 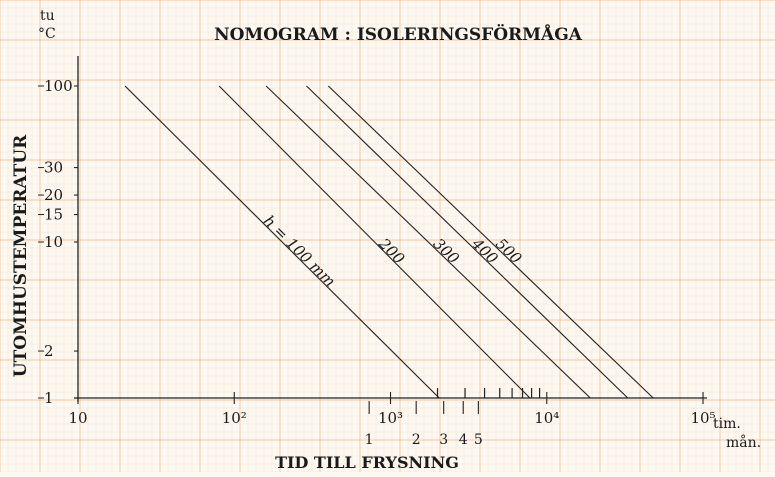 What do you see at coordinates (478, 440) in the screenshot?
I see `month-tick-label: 5` at bounding box center [478, 440].